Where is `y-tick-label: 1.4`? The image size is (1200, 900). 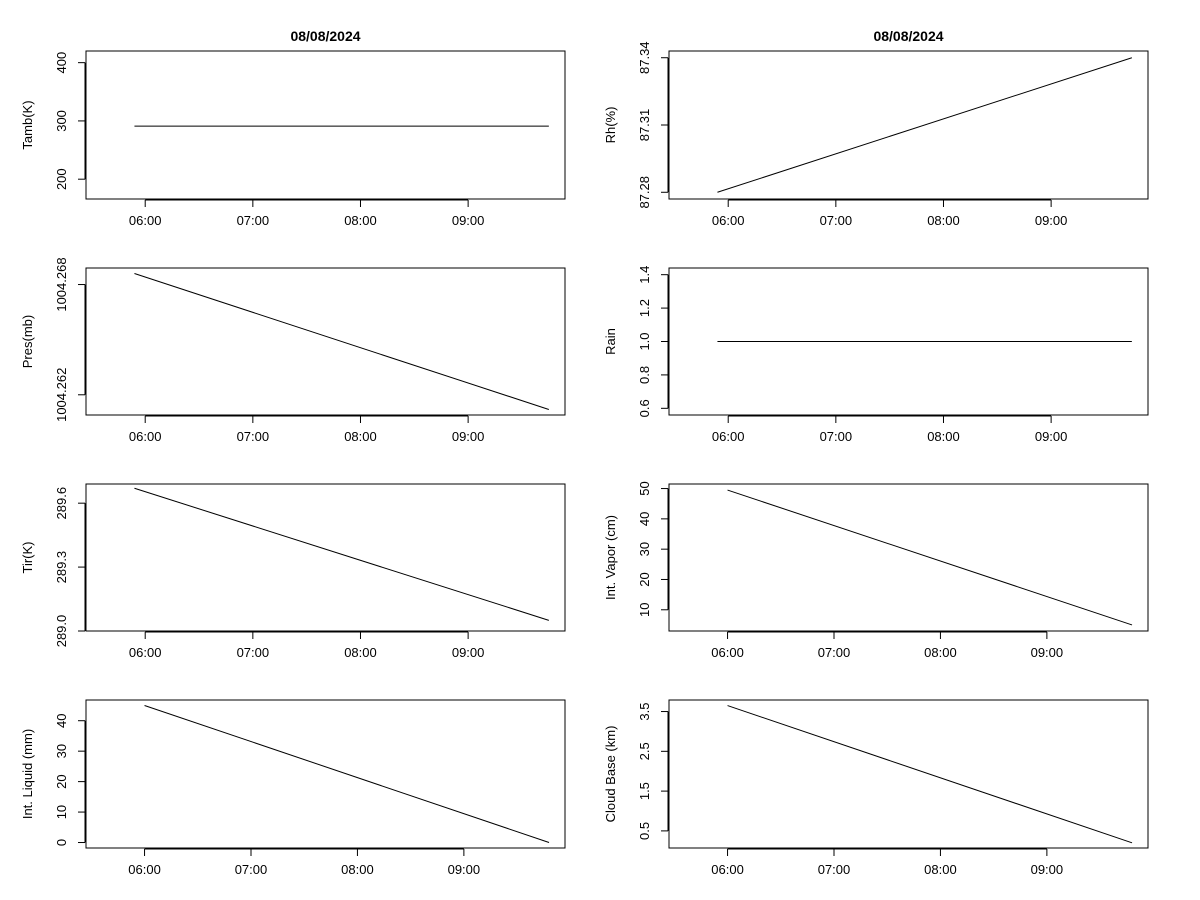
y-tick-label: 1.4 is located at coordinates (644, 275).